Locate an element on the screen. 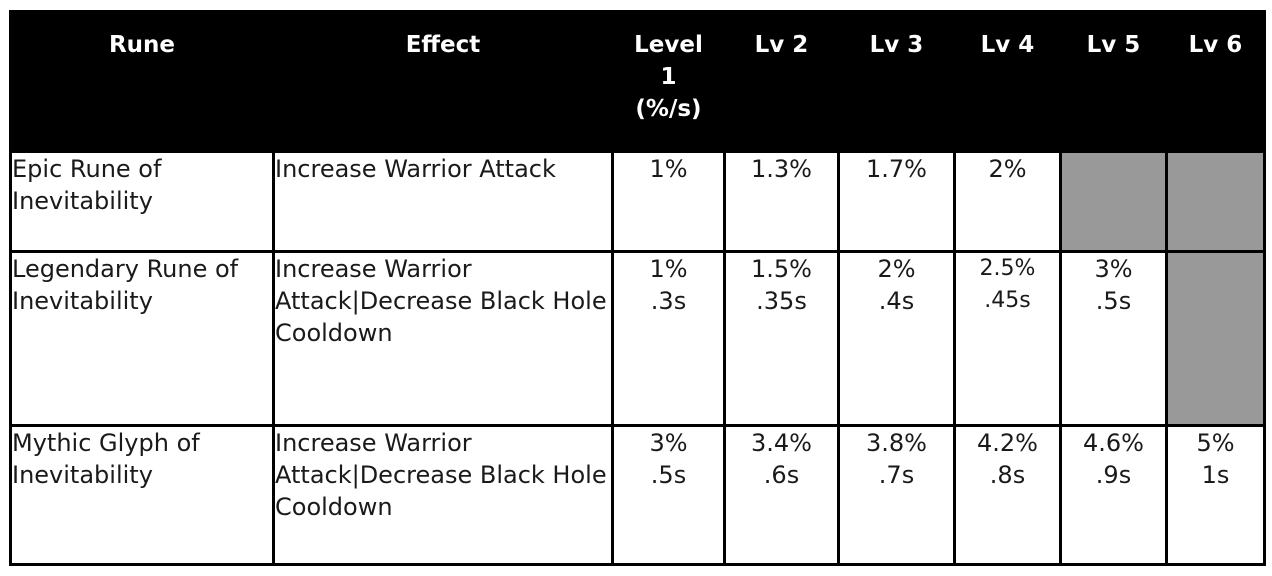 The width and height of the screenshot is (1272, 576). level-sec: .3s is located at coordinates (668, 301).